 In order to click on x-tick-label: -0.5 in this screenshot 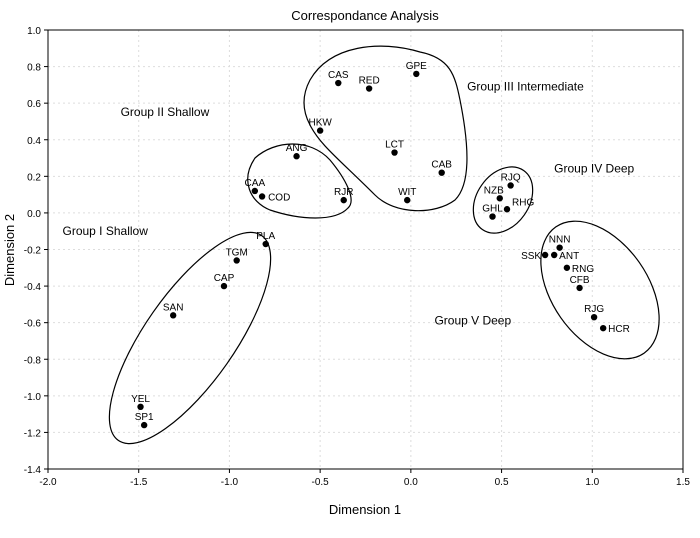, I will do `click(321, 482)`.